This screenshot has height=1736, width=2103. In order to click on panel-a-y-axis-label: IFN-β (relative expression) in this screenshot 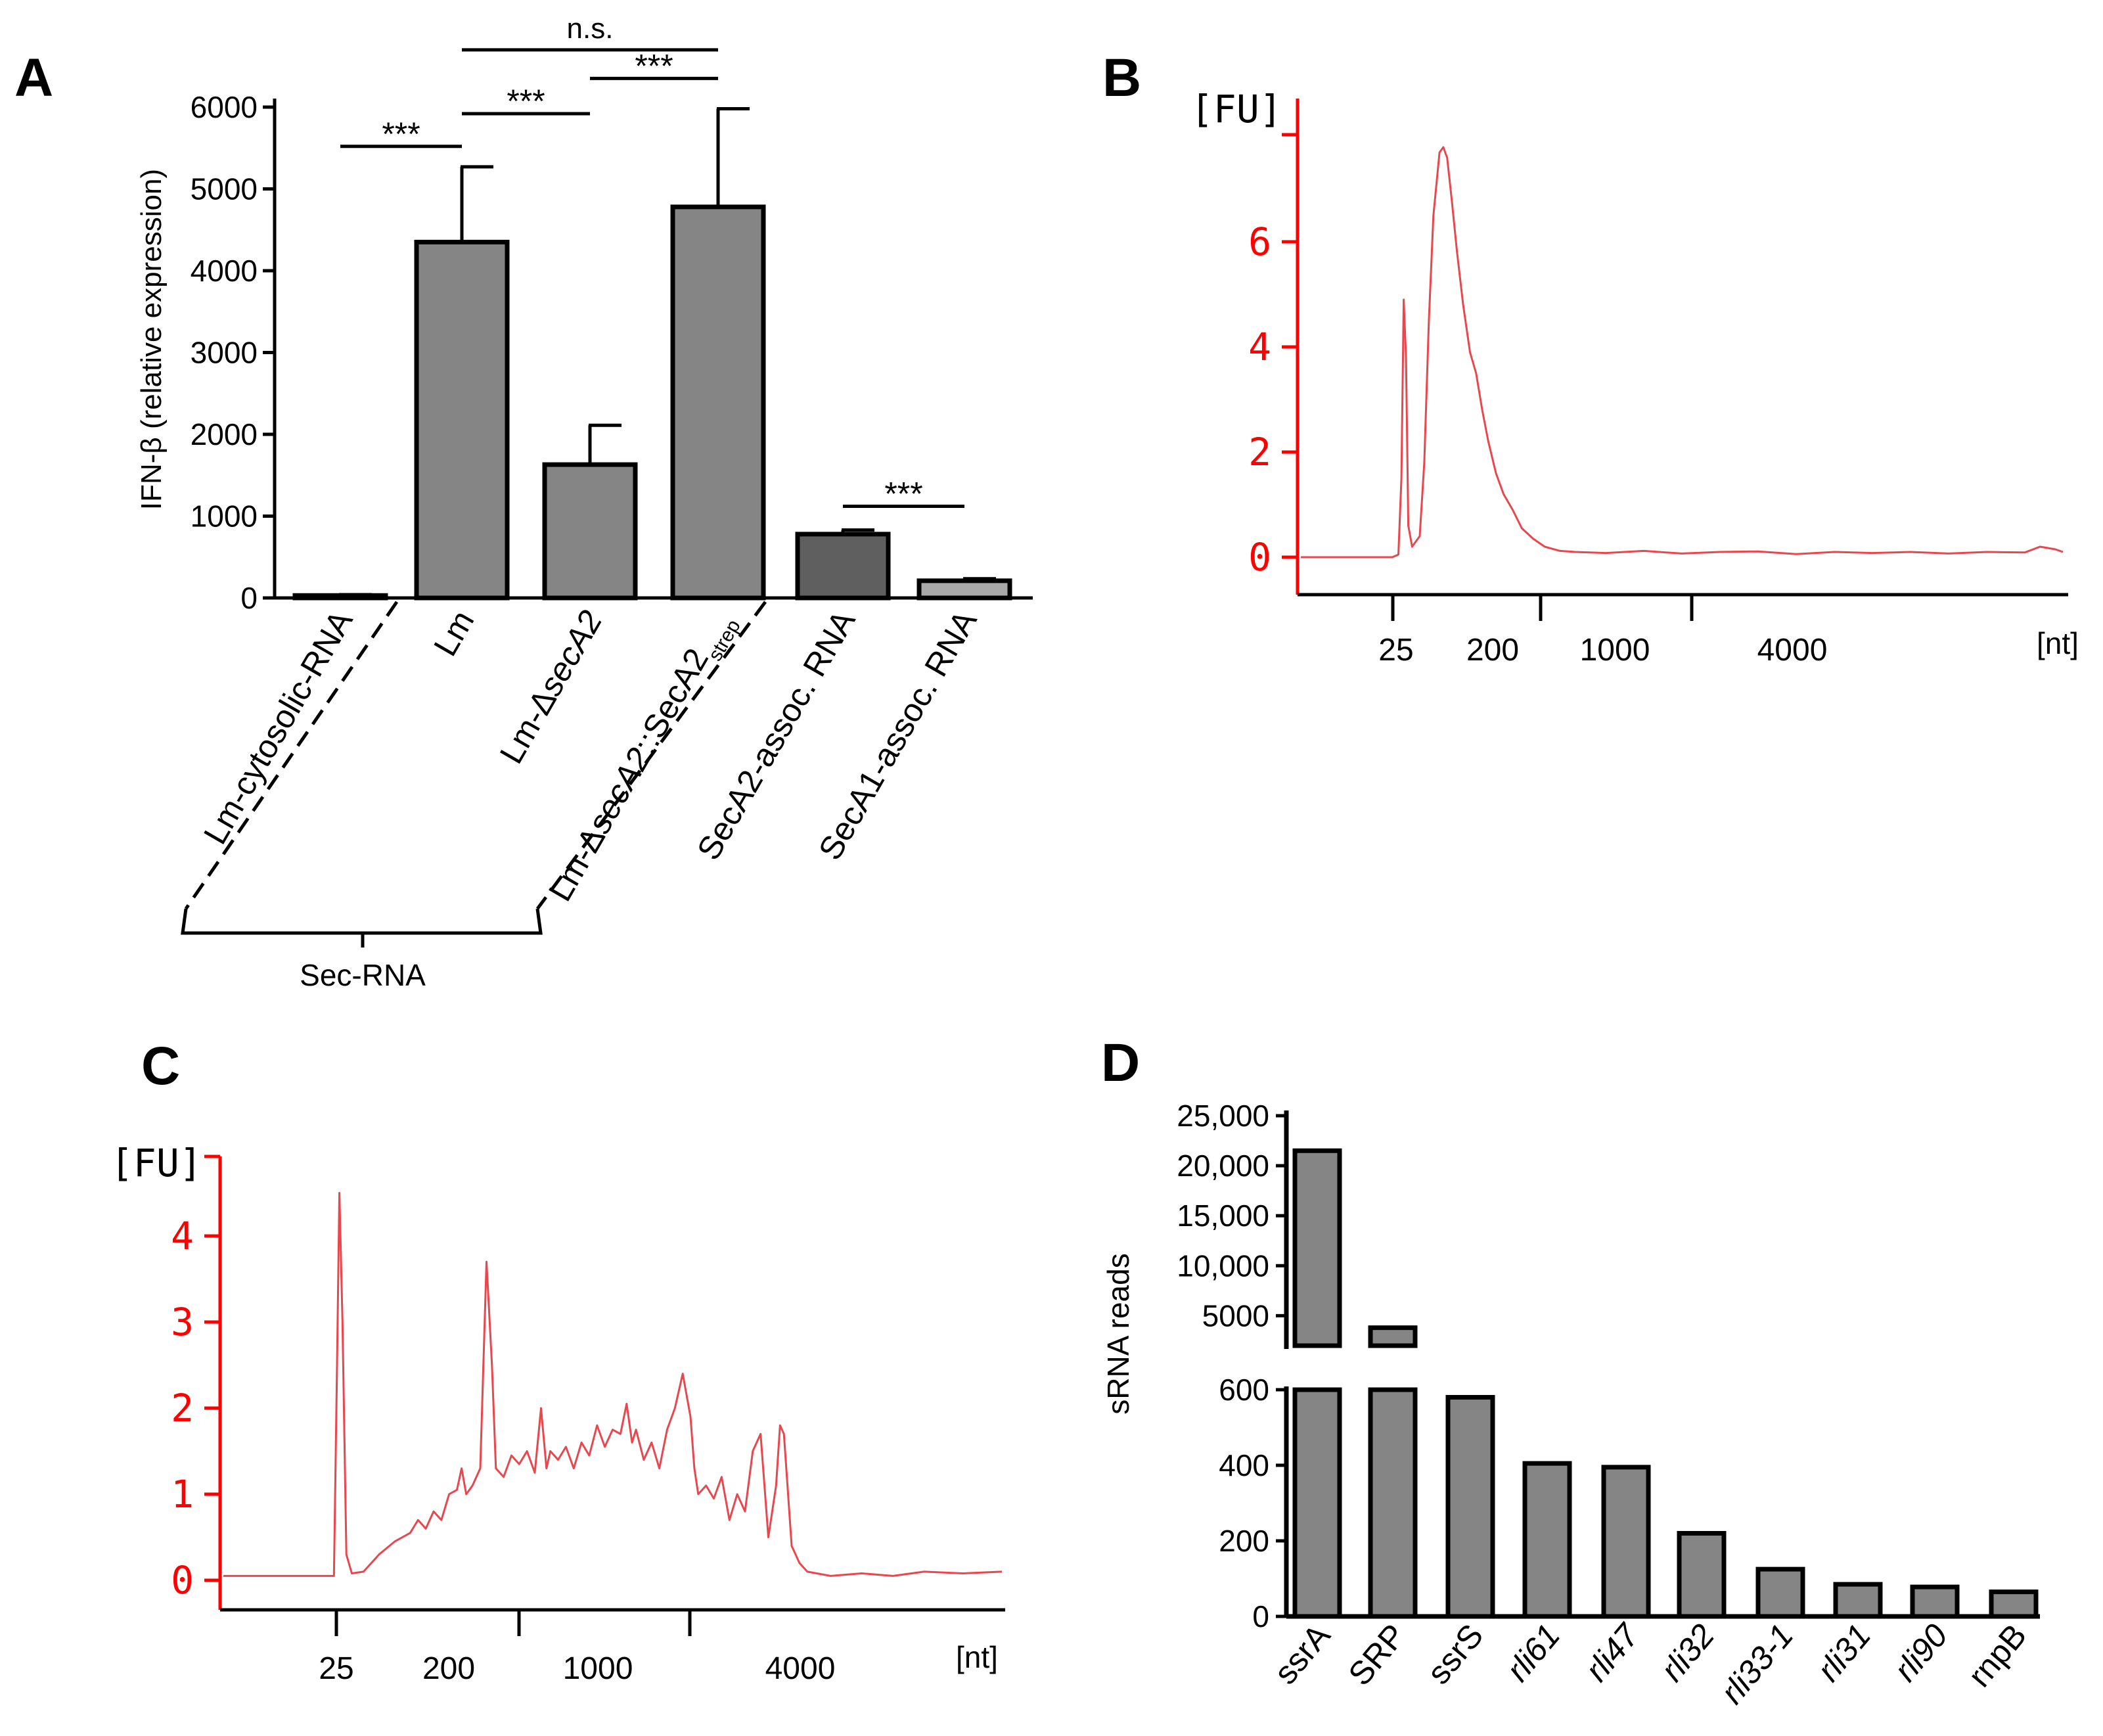, I will do `click(152, 339)`.